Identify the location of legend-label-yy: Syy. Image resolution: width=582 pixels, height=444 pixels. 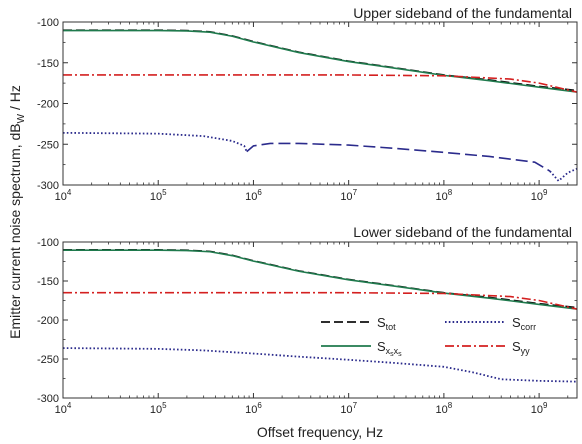
(521, 347).